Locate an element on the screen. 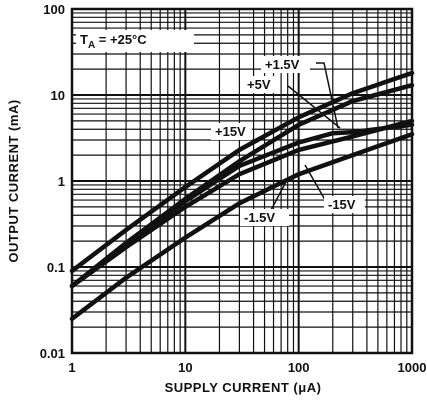 Image resolution: width=427 pixels, height=402 pixels. x-tick-label: 1 is located at coordinates (71, 367).